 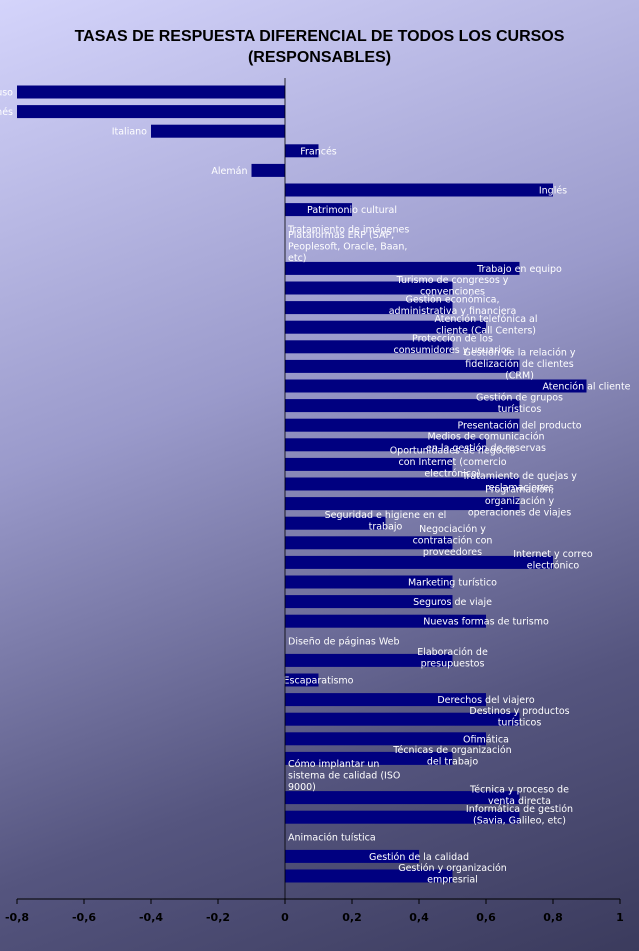 I want to click on category-label-line: Gestión de la calidad, so click(x=419, y=857).